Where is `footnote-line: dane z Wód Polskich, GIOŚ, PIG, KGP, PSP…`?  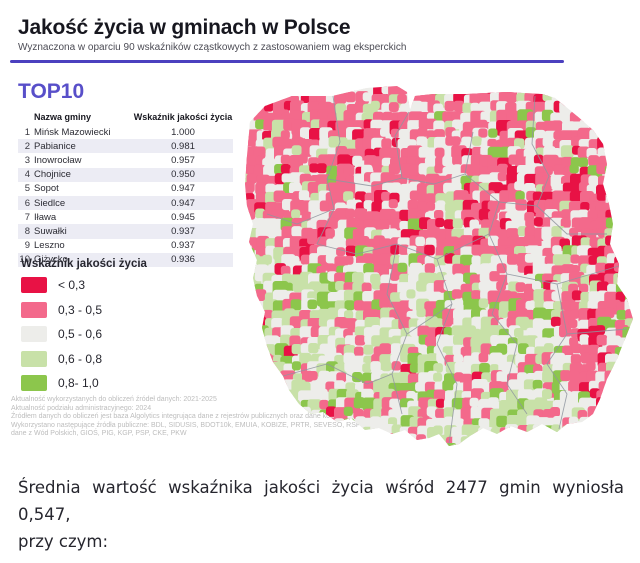 footnote-line: dane z Wód Polskich, GIOŚ, PIG, KGP, PSP… is located at coordinates (99, 434).